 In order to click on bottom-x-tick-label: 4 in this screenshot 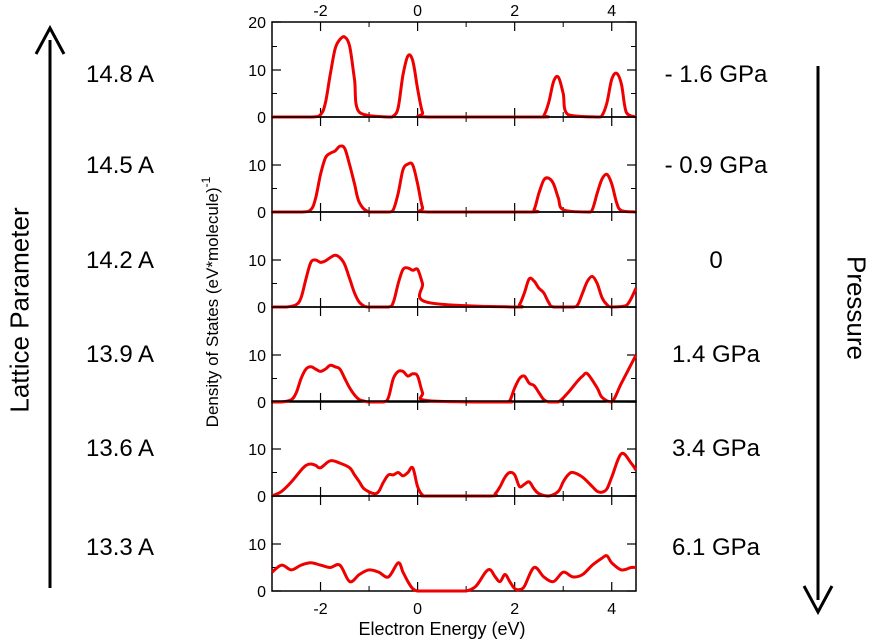, I will do `click(611, 609)`.